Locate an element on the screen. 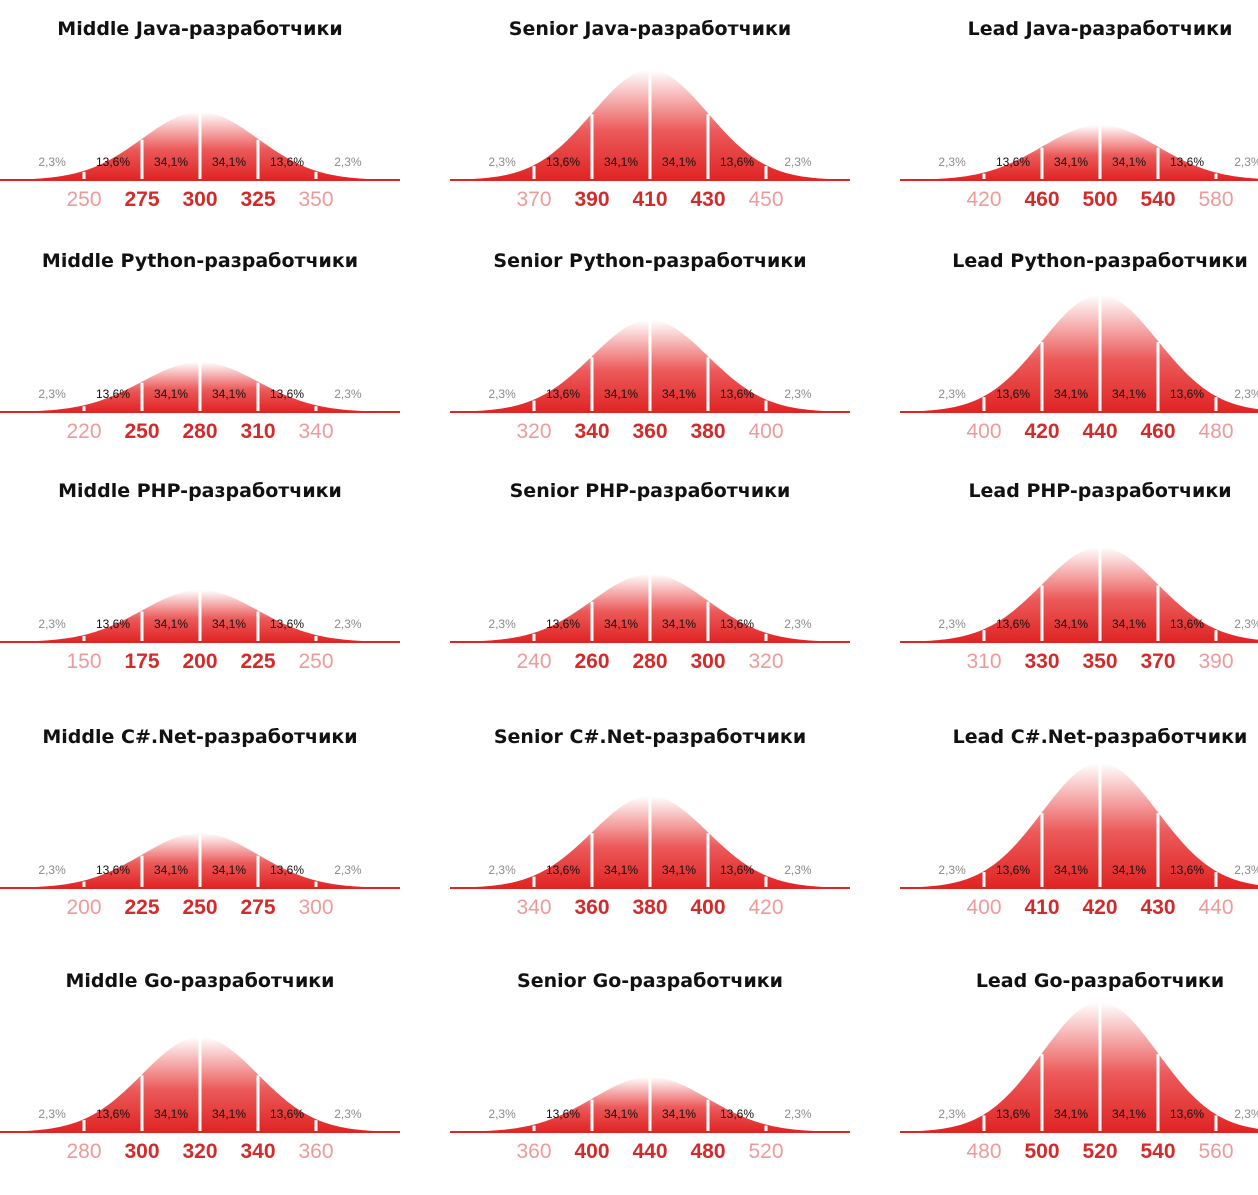 This screenshot has width=1258, height=1195. x-tick-label: 390 is located at coordinates (1215, 661).